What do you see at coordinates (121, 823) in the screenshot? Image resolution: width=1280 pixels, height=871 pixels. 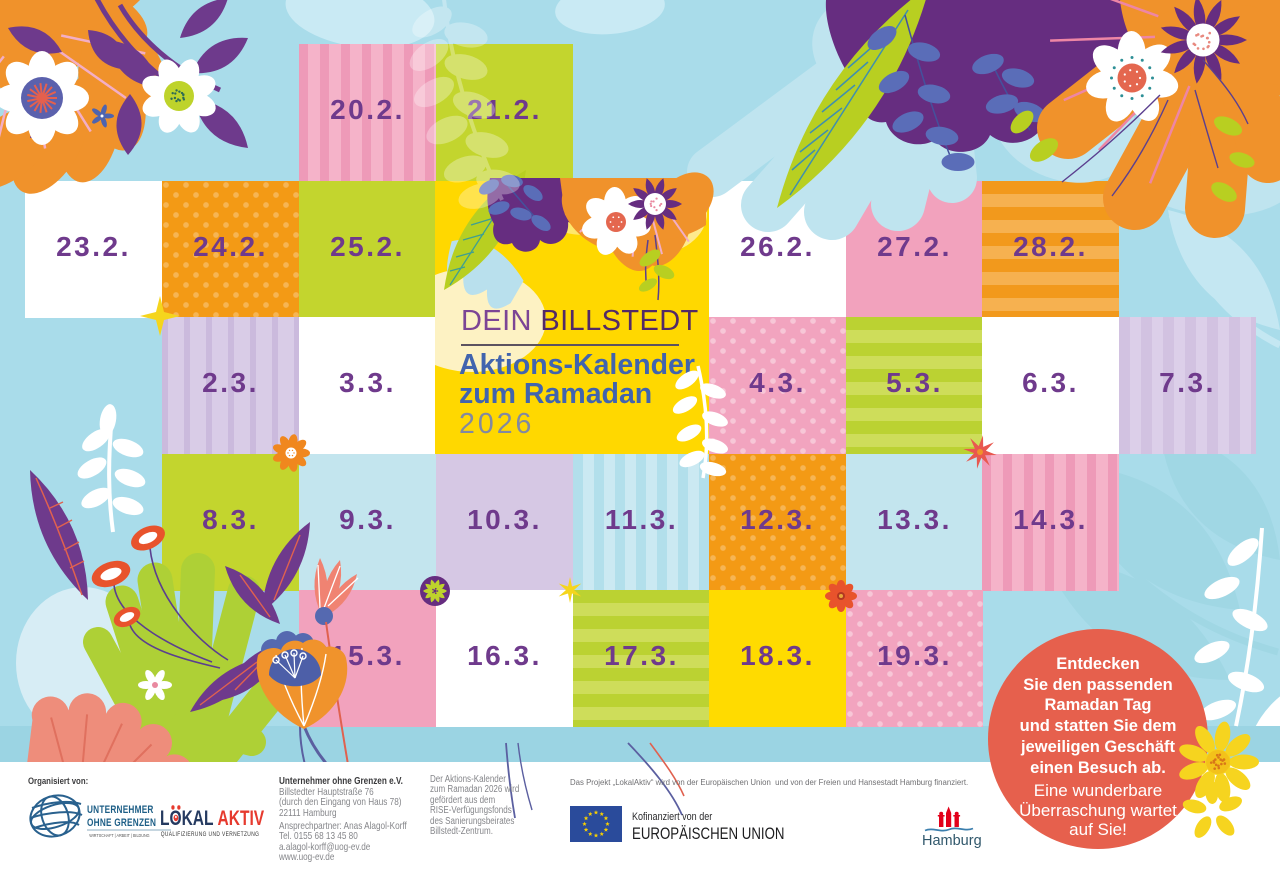 I see `svg-text: OHNE GRENZEN` at bounding box center [121, 823].